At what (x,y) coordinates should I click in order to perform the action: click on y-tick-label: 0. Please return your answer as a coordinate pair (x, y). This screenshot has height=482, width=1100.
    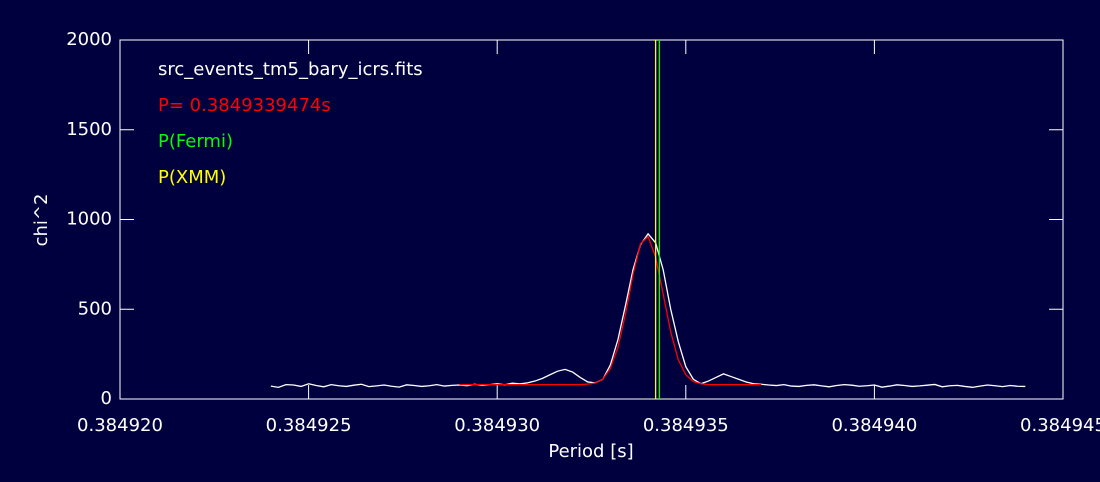
    Looking at the image, I should click on (106, 398).